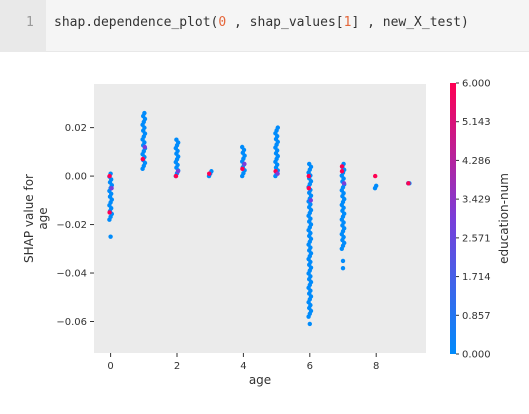  I want to click on code-gutter, so click(23, 26).